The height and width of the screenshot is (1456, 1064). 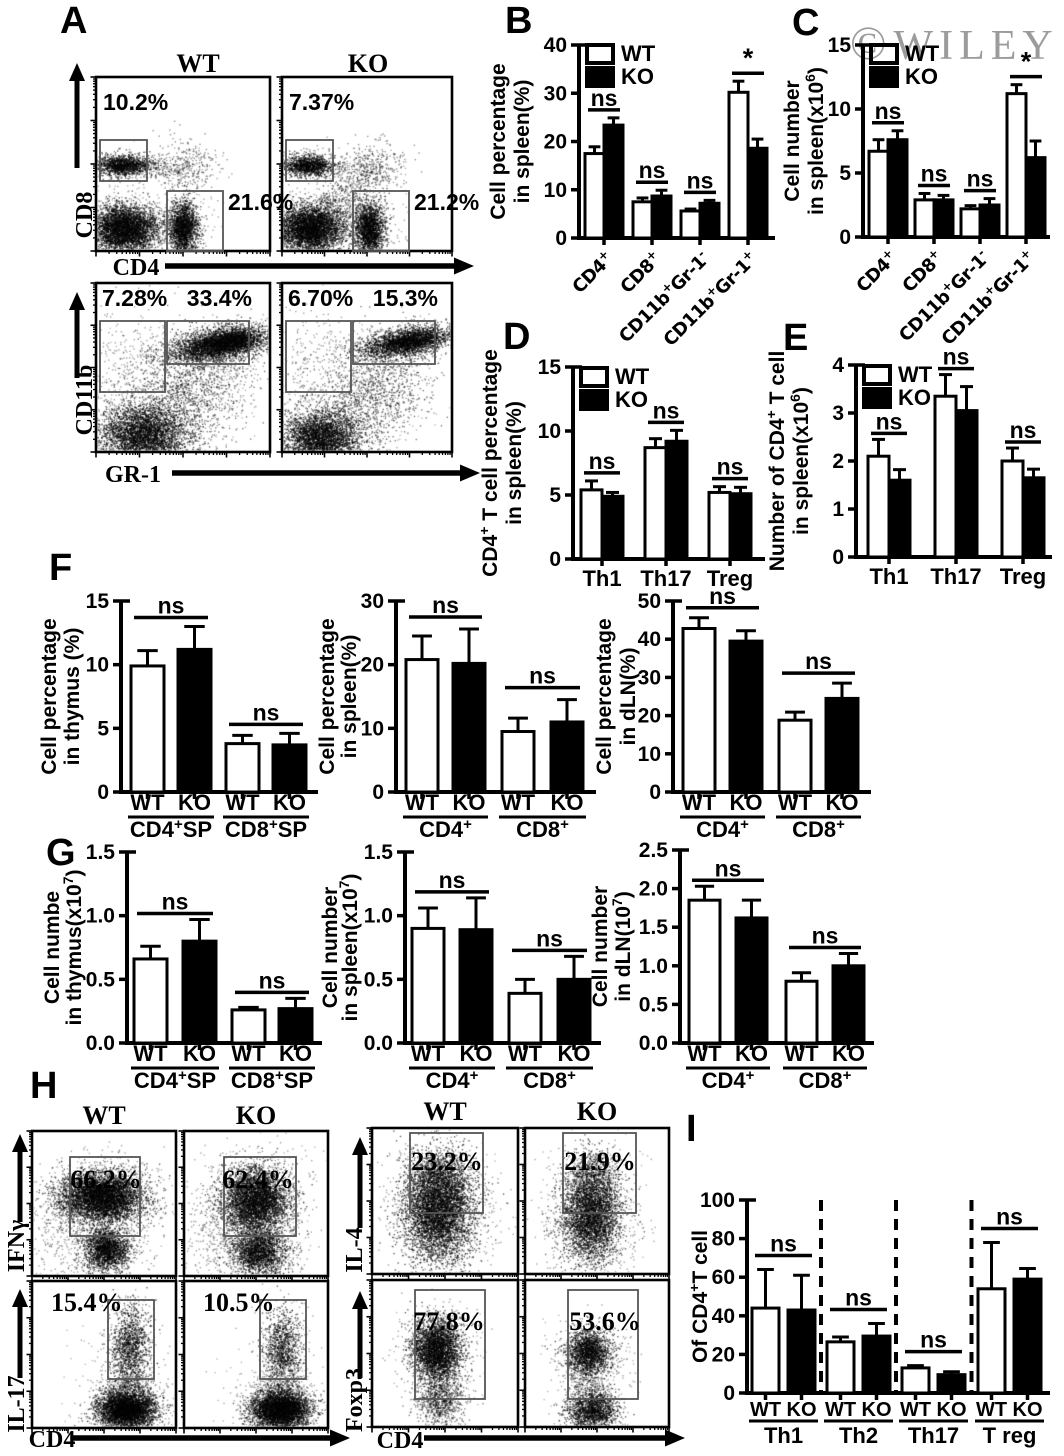 I want to click on x-category-label: Th17, so click(x=665, y=578).